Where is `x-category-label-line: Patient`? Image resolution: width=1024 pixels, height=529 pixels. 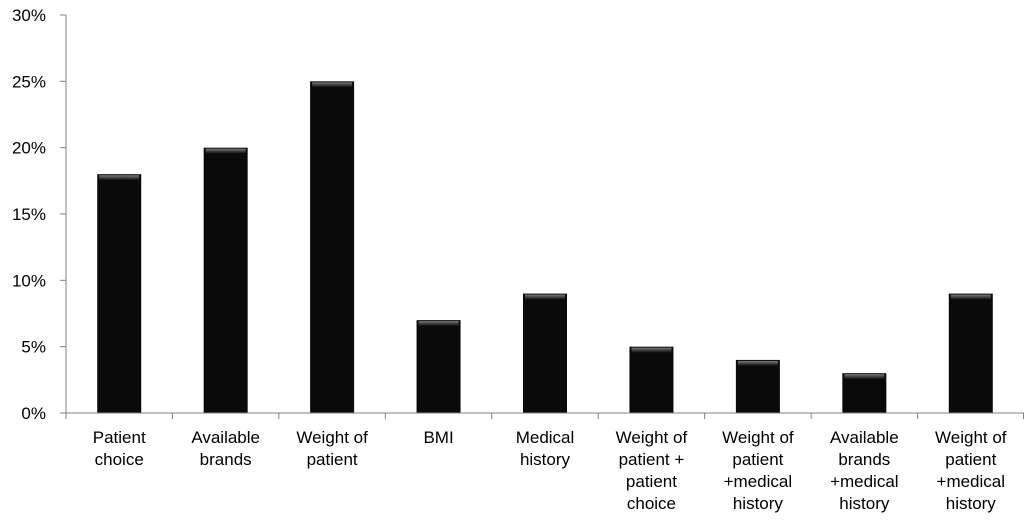
x-category-label-line: Patient is located at coordinates (119, 437).